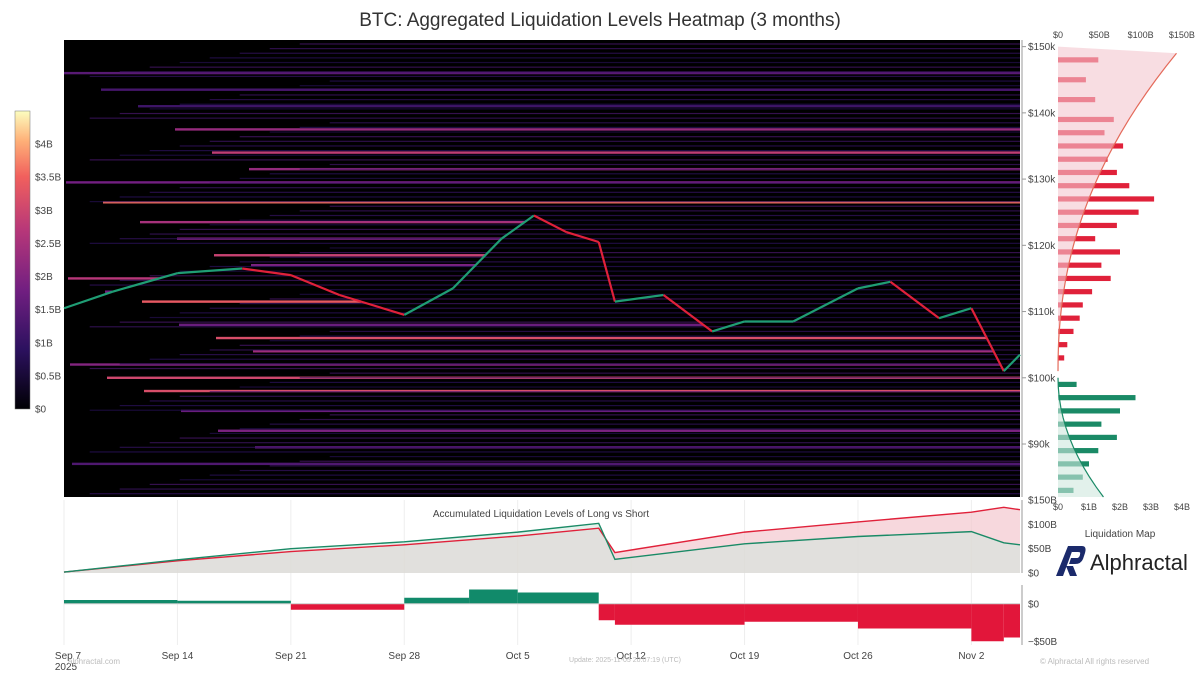 The image size is (1200, 675). What do you see at coordinates (44, 343) in the screenshot?
I see `colorbar-label: $1B` at bounding box center [44, 343].